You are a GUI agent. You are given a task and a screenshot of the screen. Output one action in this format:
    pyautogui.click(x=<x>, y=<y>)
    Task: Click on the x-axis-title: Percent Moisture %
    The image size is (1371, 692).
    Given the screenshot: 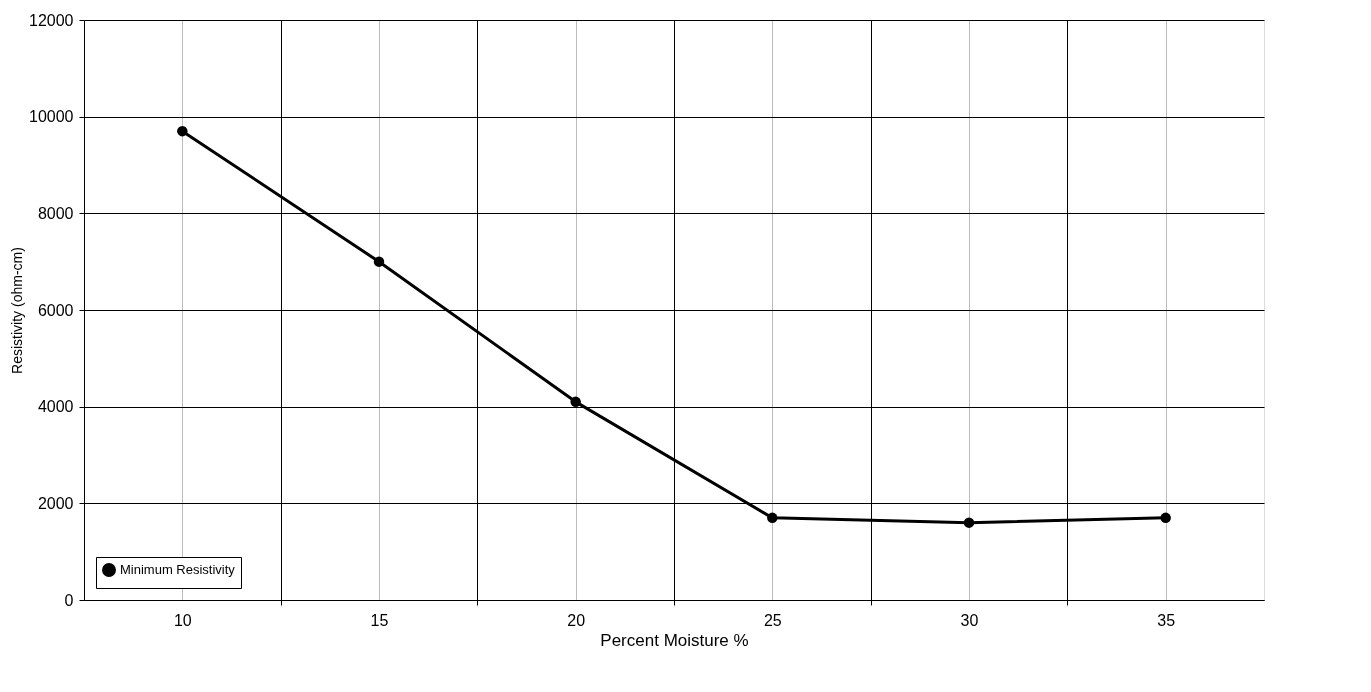 What is the action you would take?
    pyautogui.click(x=674, y=640)
    